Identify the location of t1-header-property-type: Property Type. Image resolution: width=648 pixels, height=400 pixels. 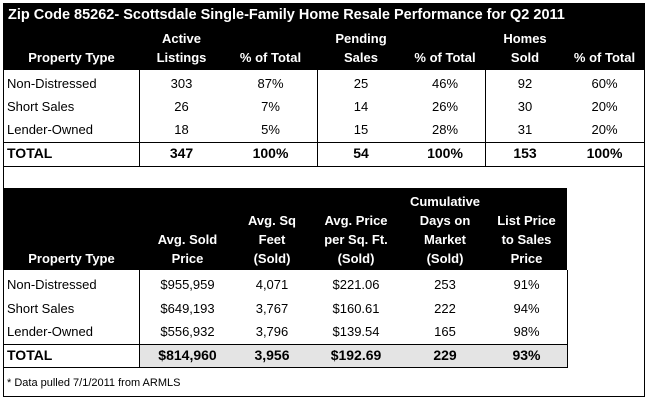
(71, 57).